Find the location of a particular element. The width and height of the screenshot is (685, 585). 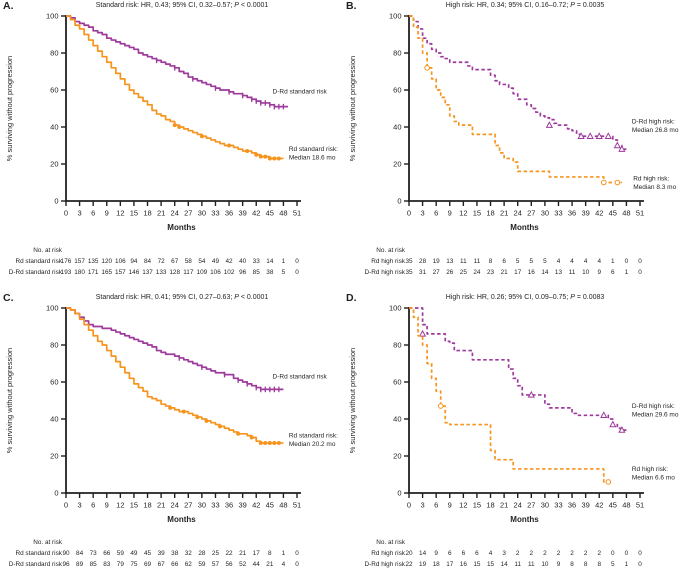

risk-value: 67 is located at coordinates (175, 261).